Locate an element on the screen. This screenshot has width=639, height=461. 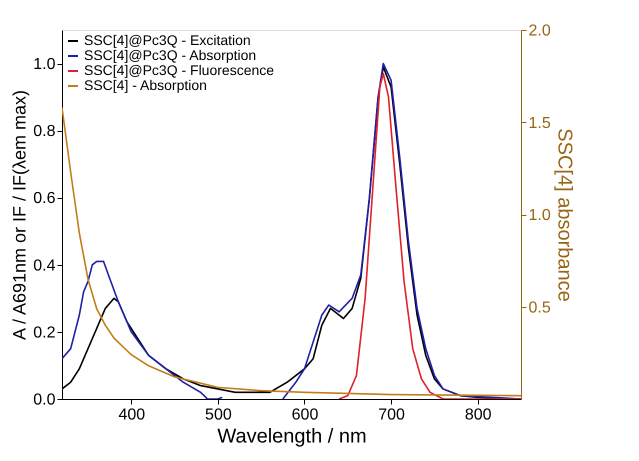
y-tick-label: 0.8 is located at coordinates (44, 131).